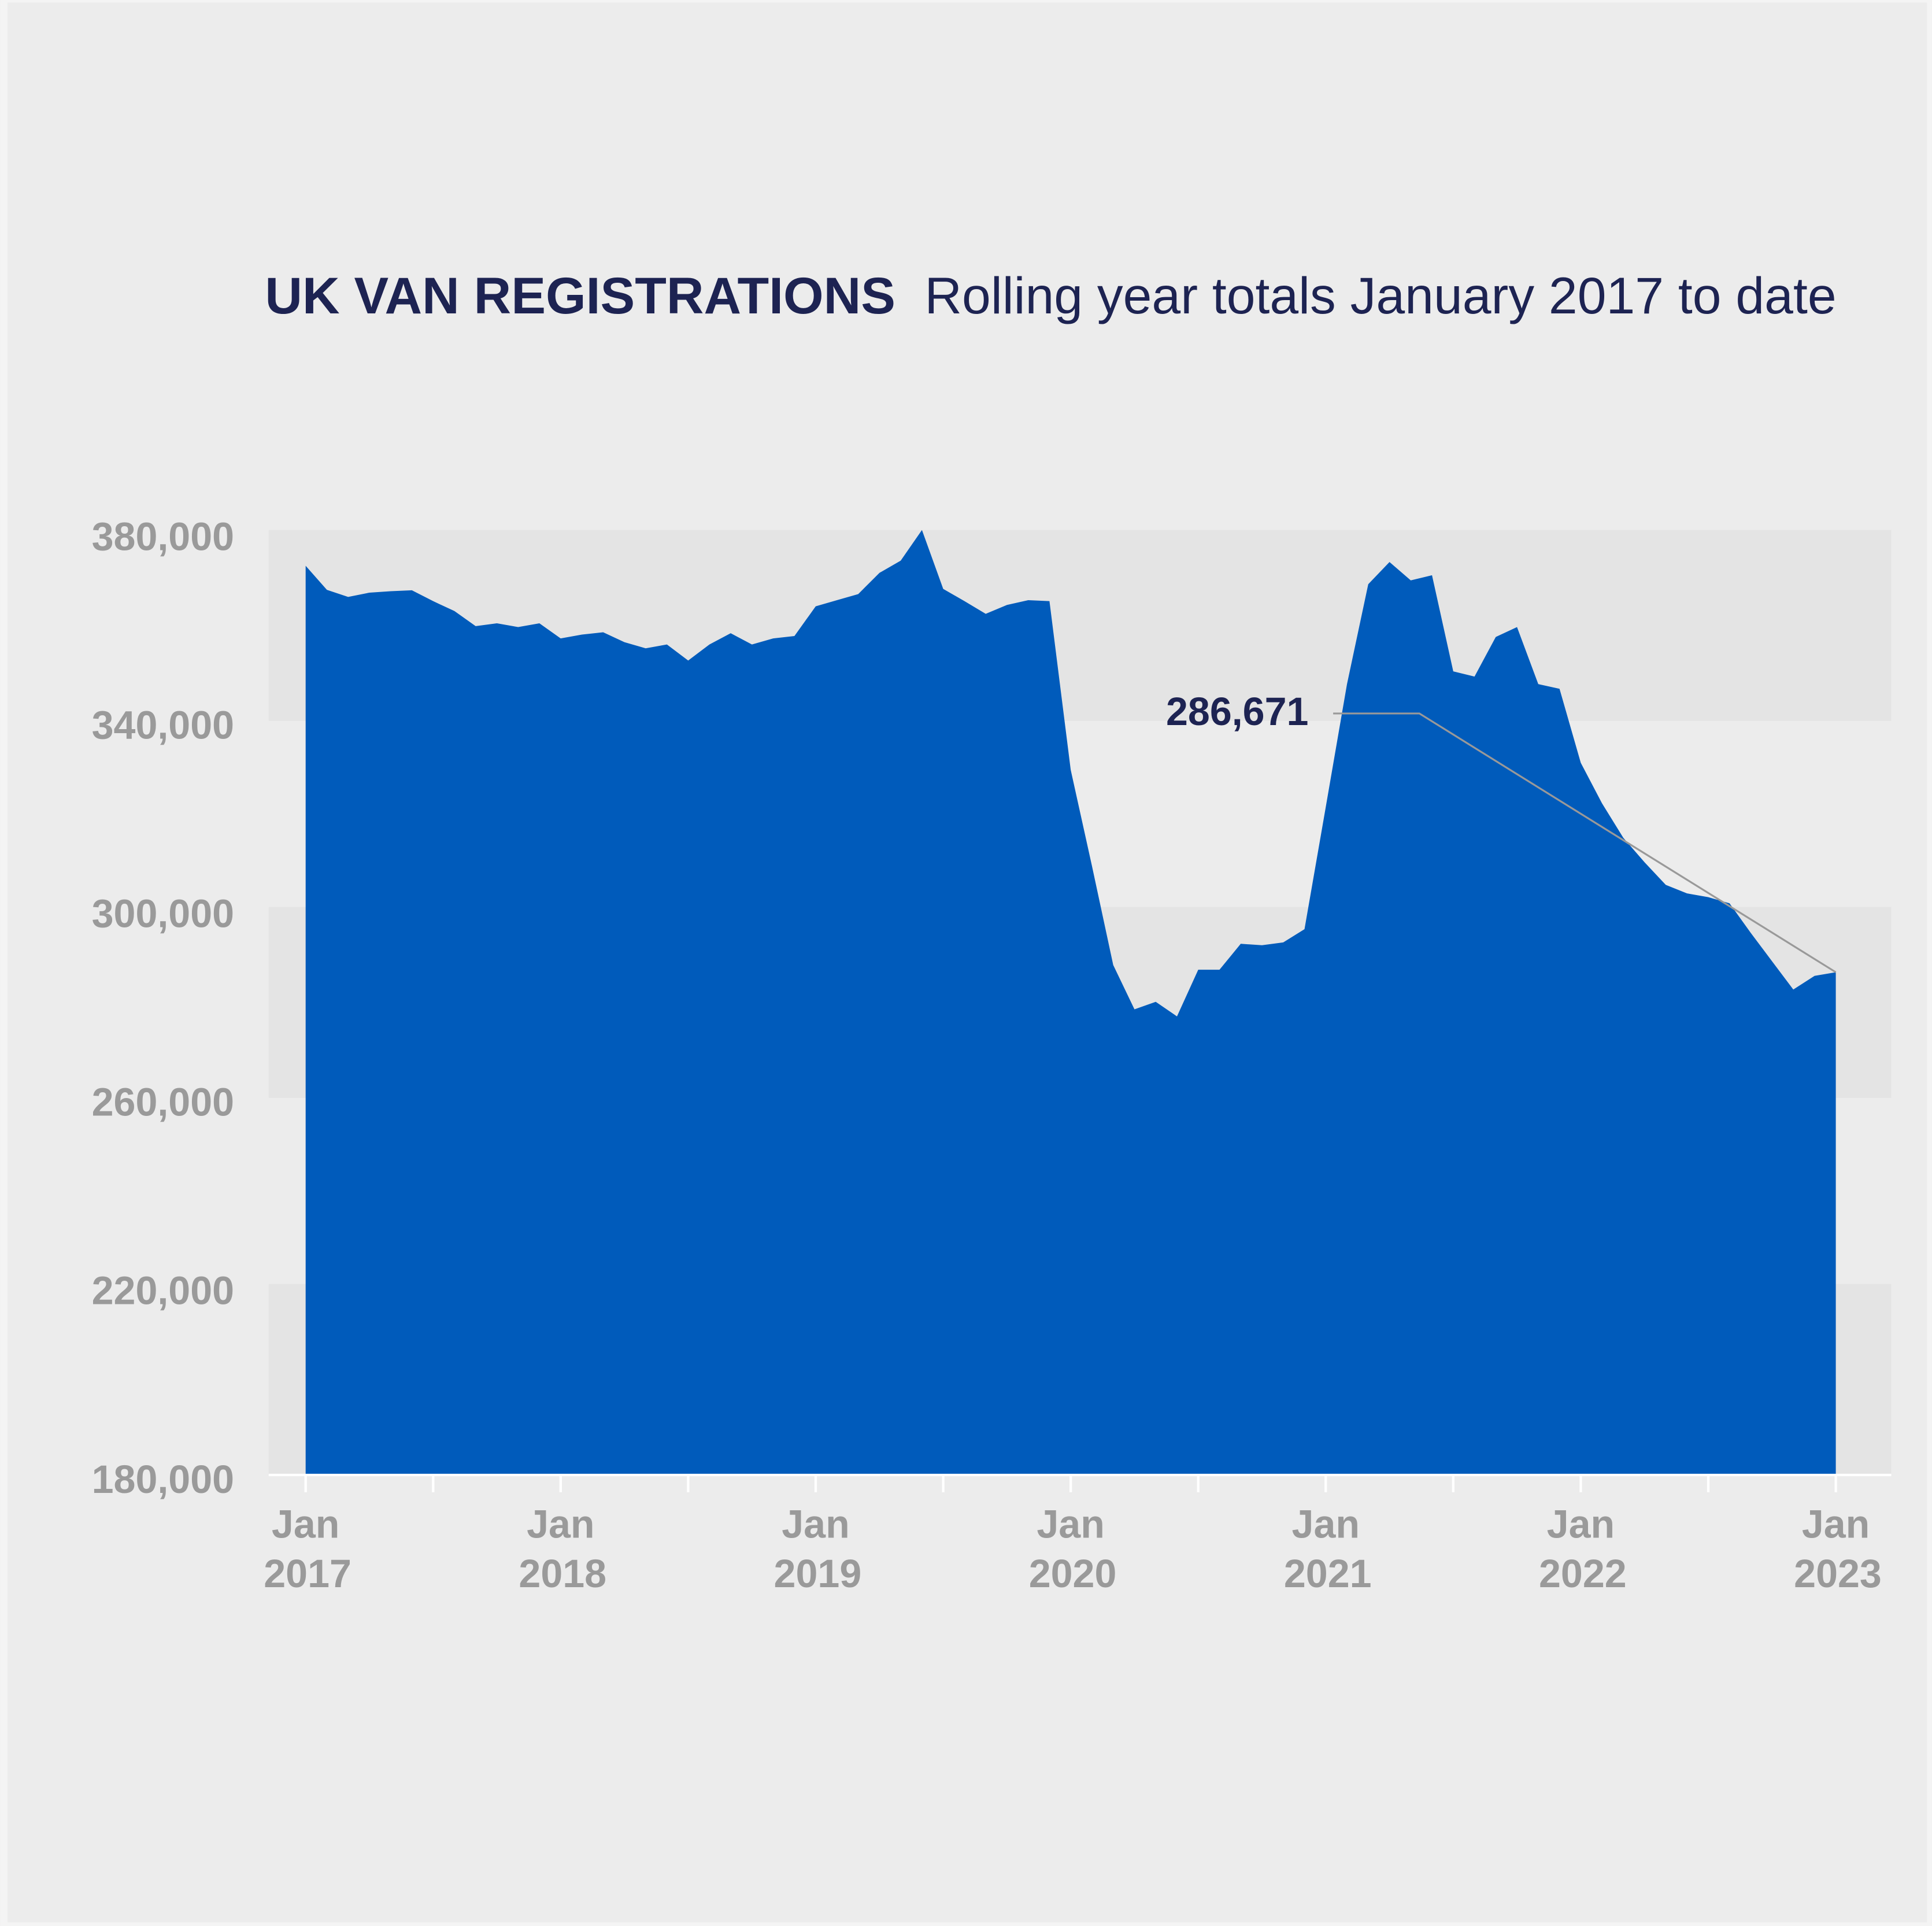 Image resolution: width=1932 pixels, height=1926 pixels. I want to click on y-tick-label: 380,000, so click(163, 537).